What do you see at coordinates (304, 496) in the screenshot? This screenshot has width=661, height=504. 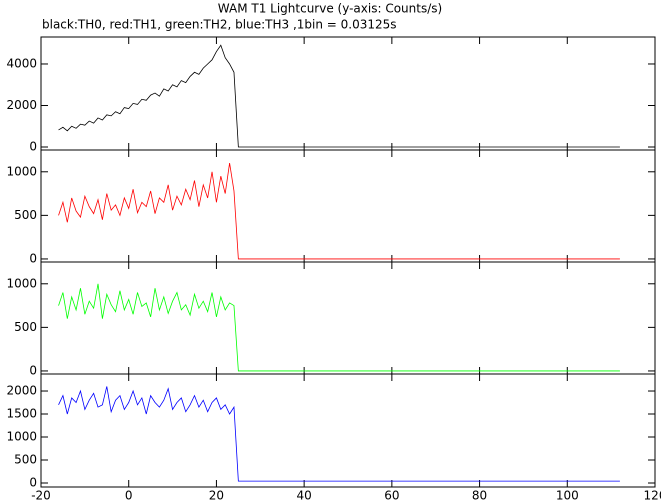 I see `x-tick-label: 40` at bounding box center [304, 496].